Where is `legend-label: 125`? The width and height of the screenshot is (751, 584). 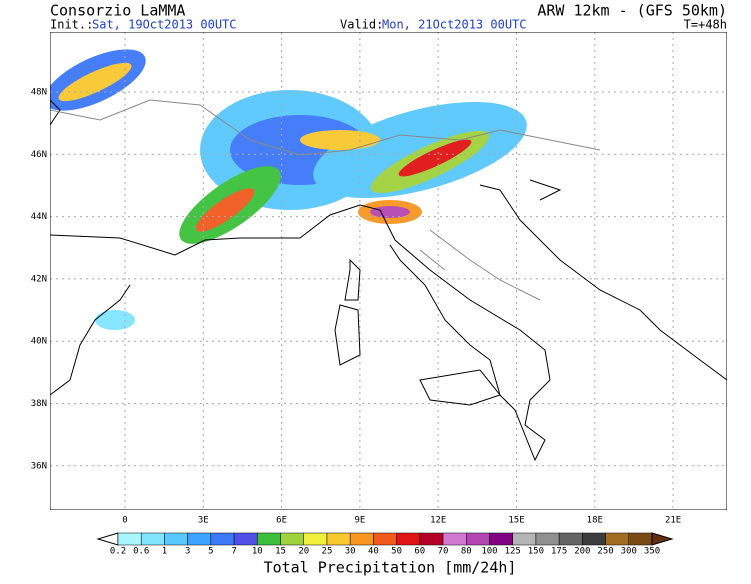 legend-label: 125 is located at coordinates (513, 552).